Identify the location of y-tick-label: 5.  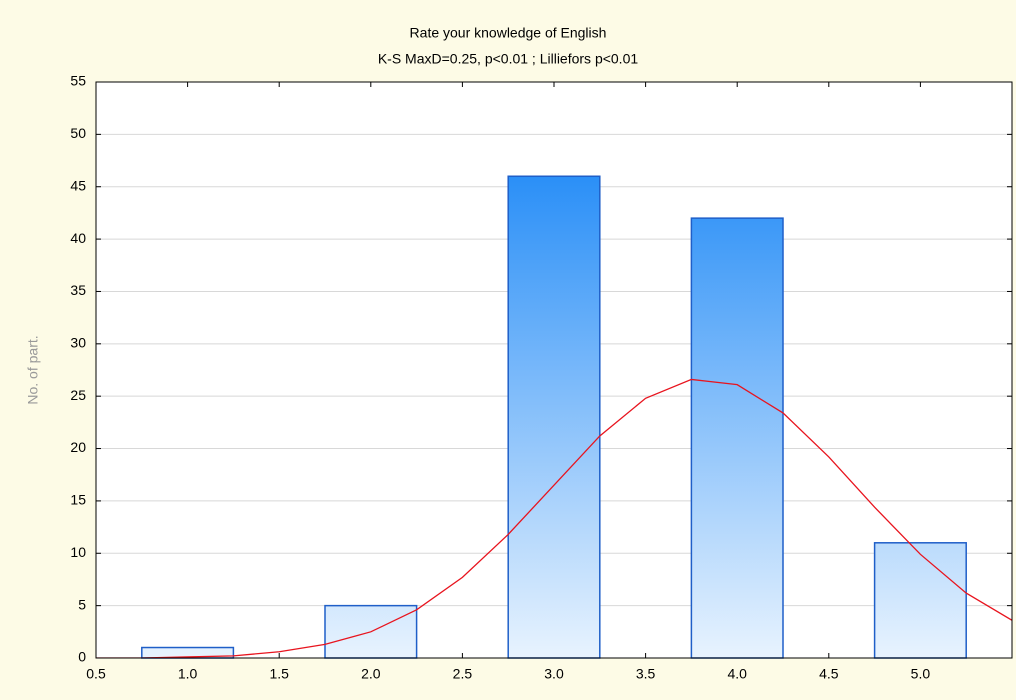
(82, 604).